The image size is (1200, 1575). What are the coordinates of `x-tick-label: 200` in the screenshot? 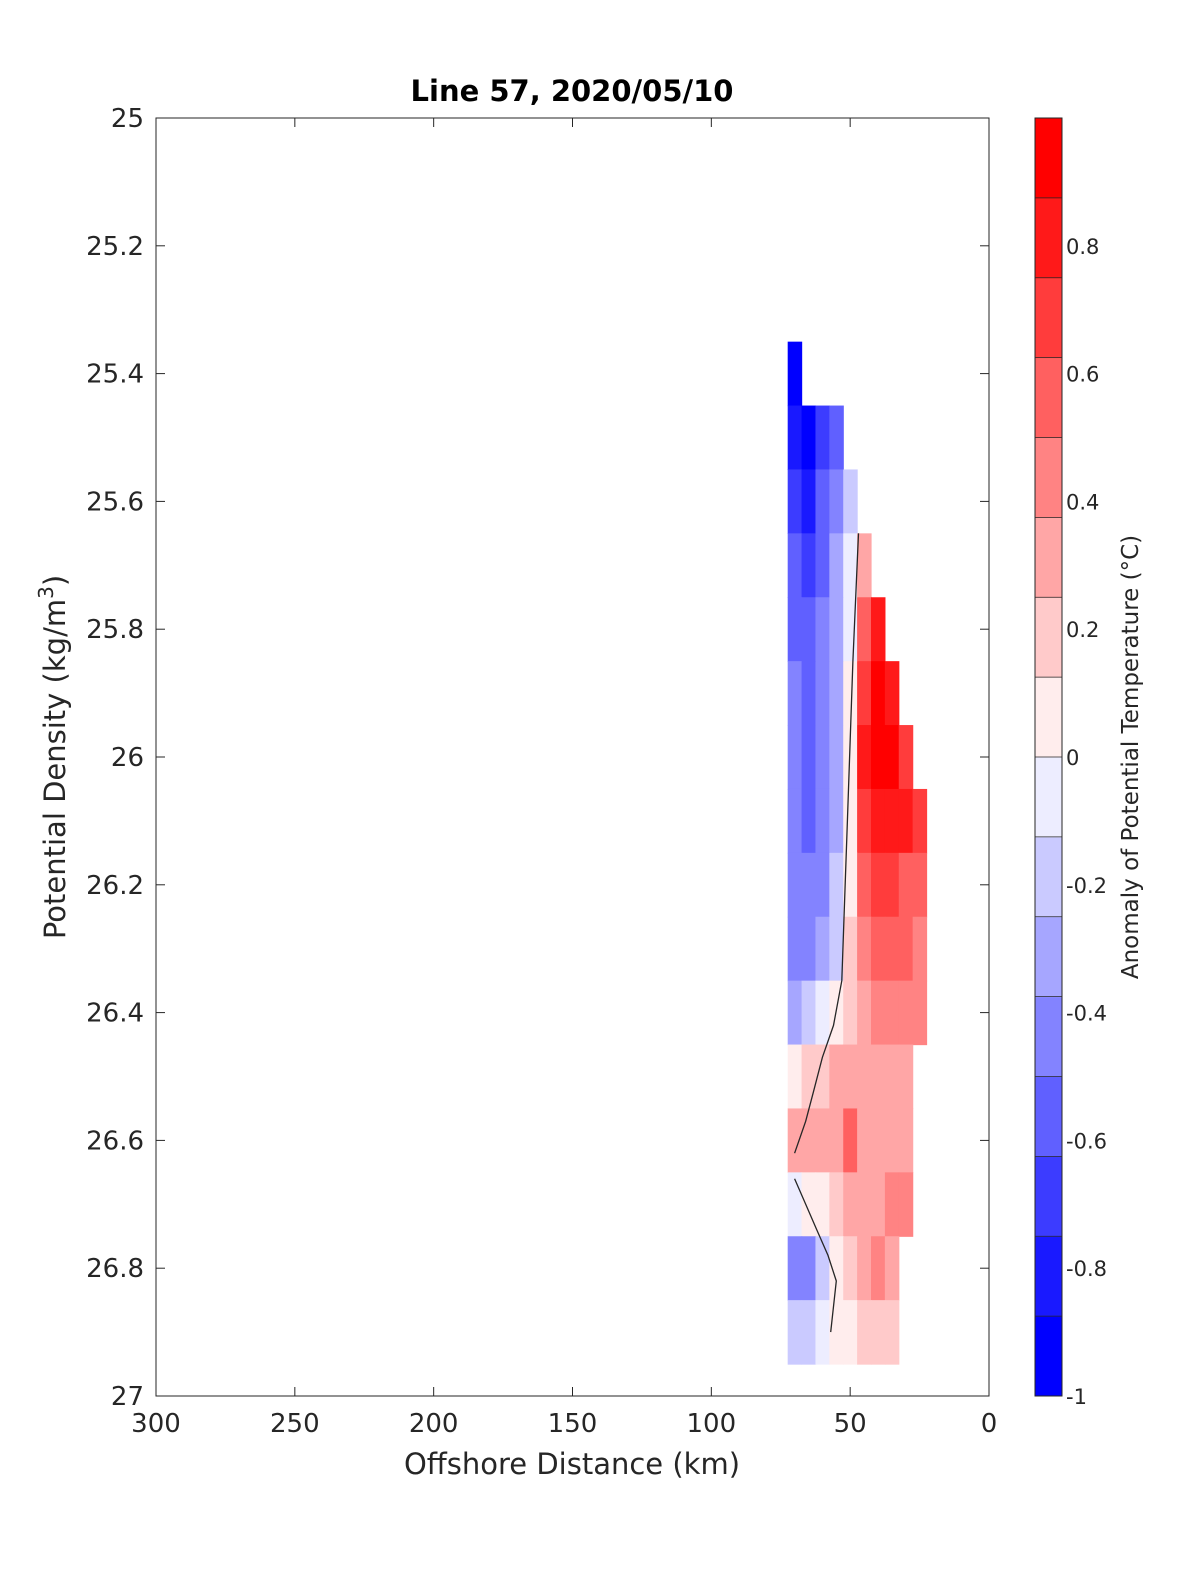 It's located at (434, 1424).